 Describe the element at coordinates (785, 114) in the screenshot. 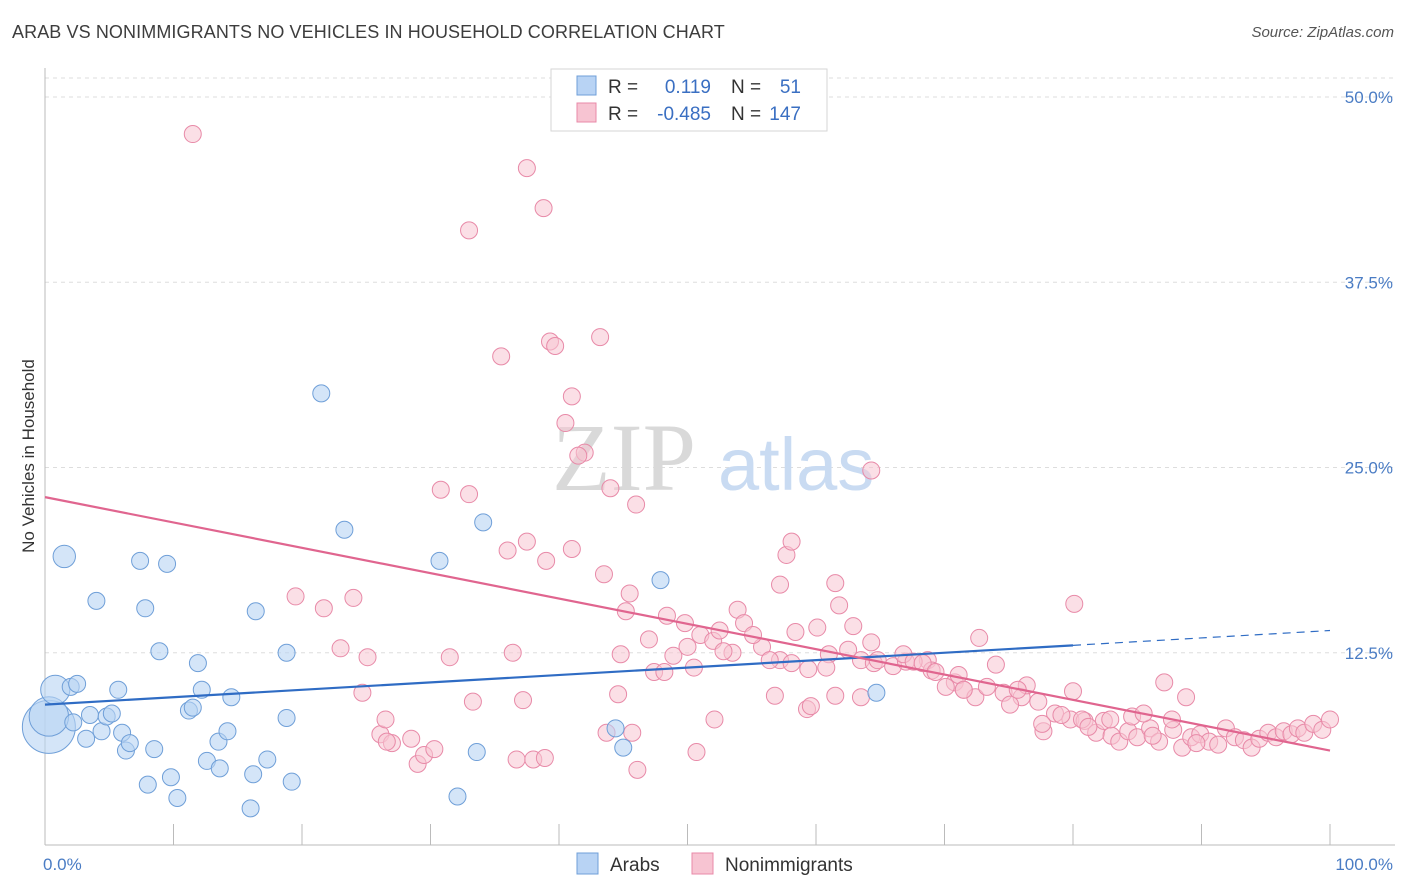

I see `legend-n-value-nonimmigrants: 147` at that location.